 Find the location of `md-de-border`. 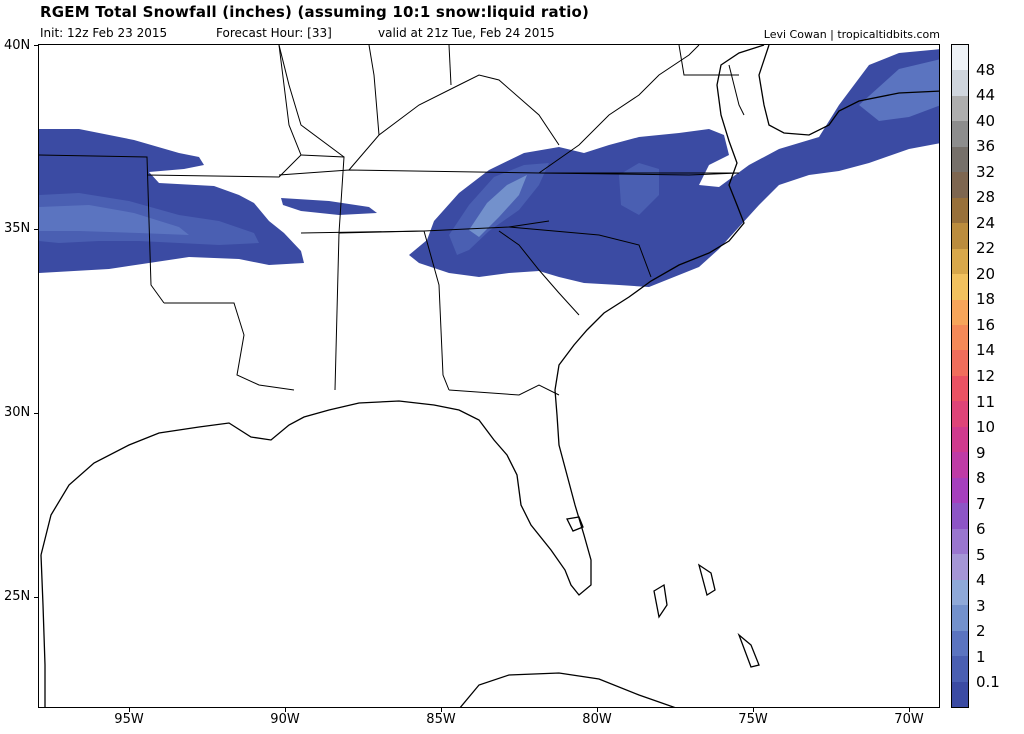

md-de-border is located at coordinates (736, 90).